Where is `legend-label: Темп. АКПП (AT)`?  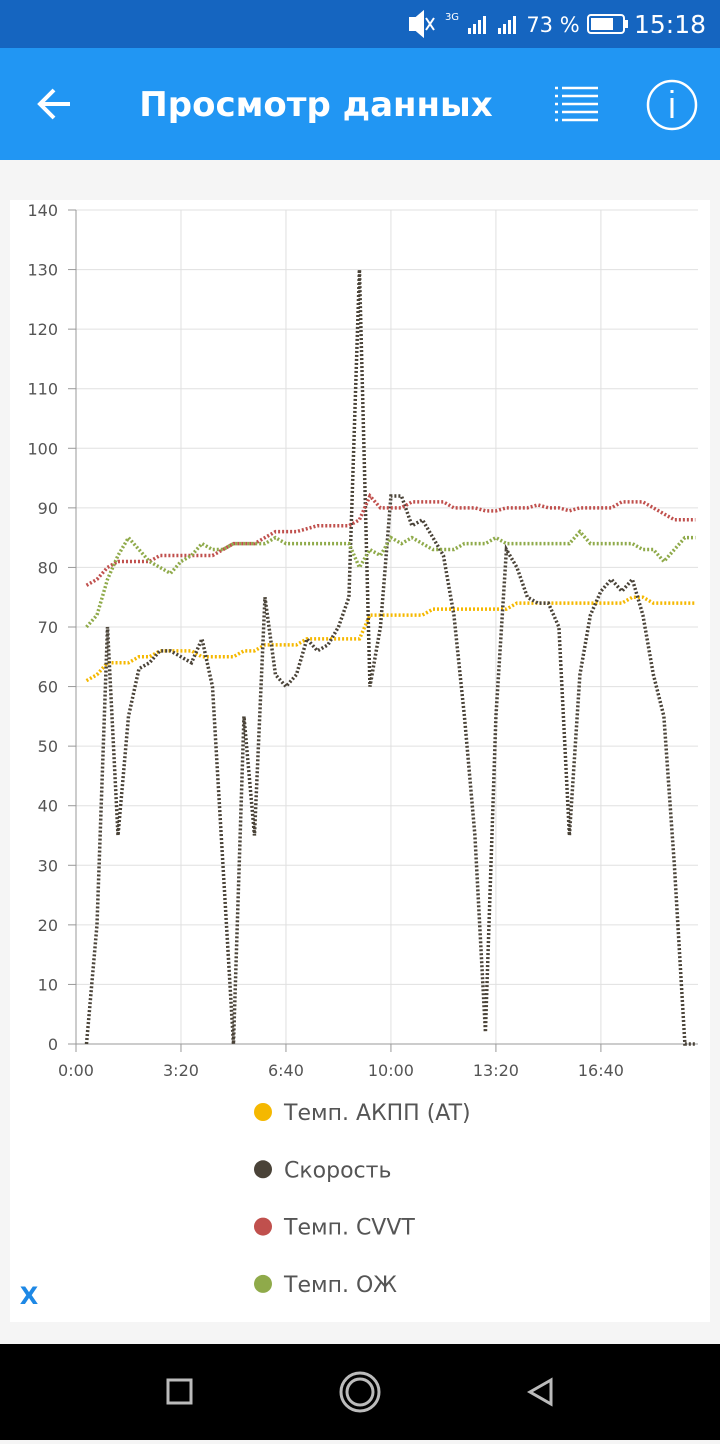 legend-label: Темп. АКПП (AT) is located at coordinates (377, 1113).